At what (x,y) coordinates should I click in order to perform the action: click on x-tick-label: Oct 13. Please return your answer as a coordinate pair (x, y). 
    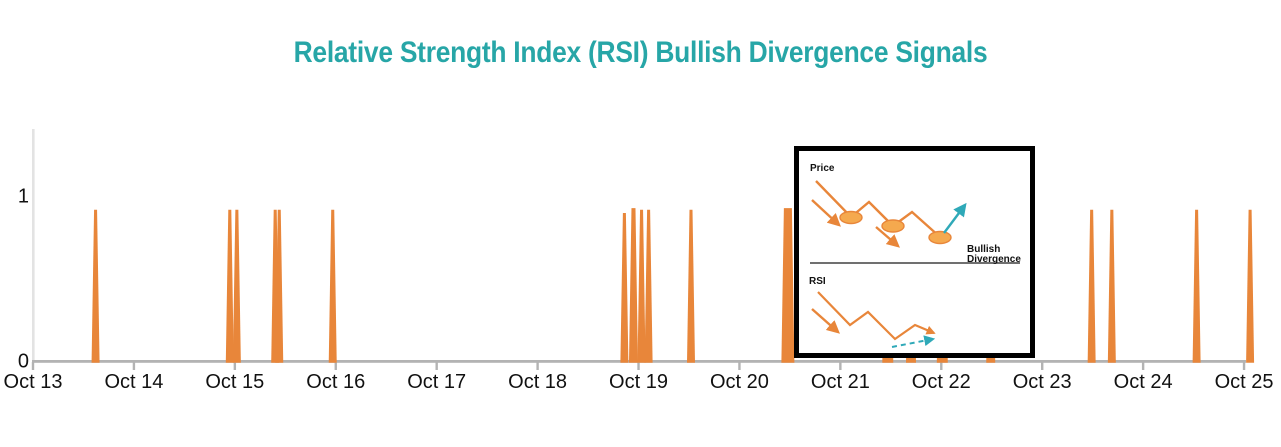
    Looking at the image, I should click on (33, 382).